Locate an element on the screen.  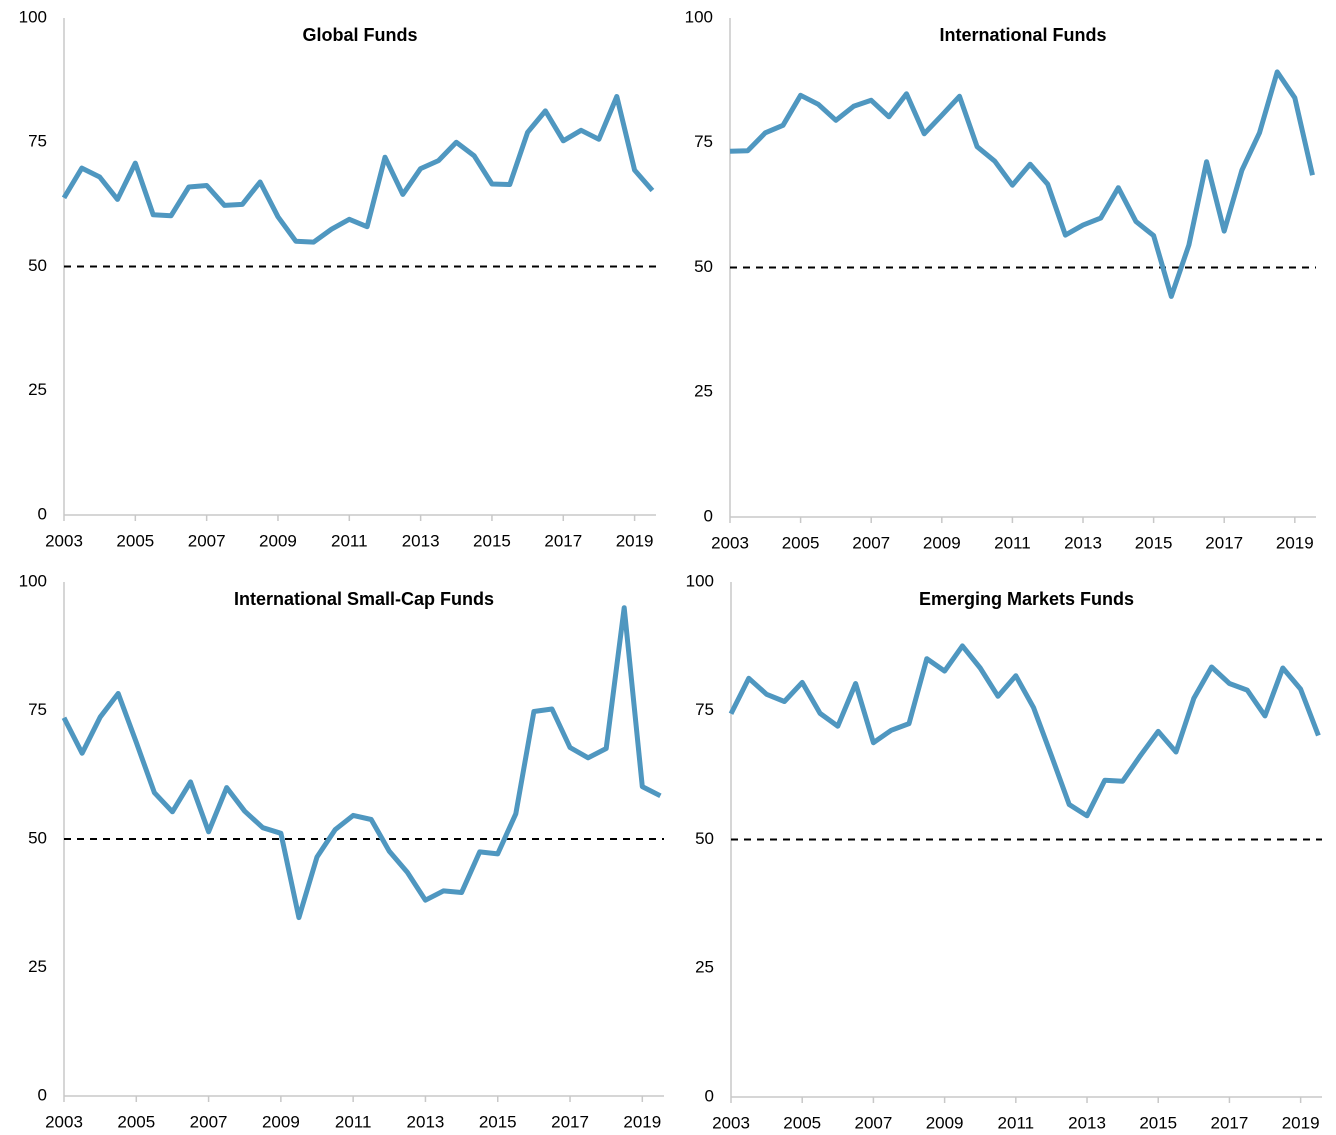
chart-title: International Funds is located at coordinates (1022, 35).